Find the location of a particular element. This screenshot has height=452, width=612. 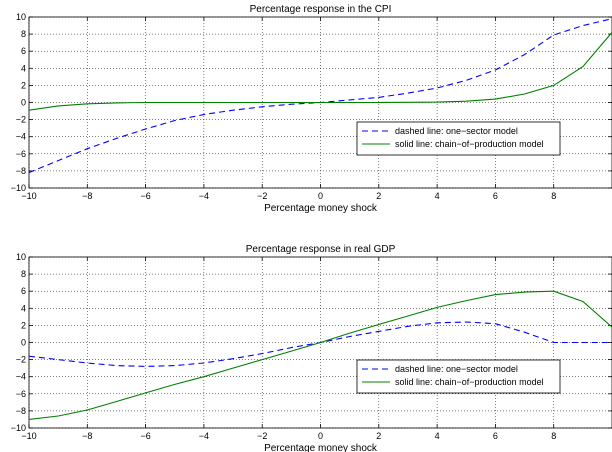

chart-title: Percentage response in the CPI is located at coordinates (321, 9).